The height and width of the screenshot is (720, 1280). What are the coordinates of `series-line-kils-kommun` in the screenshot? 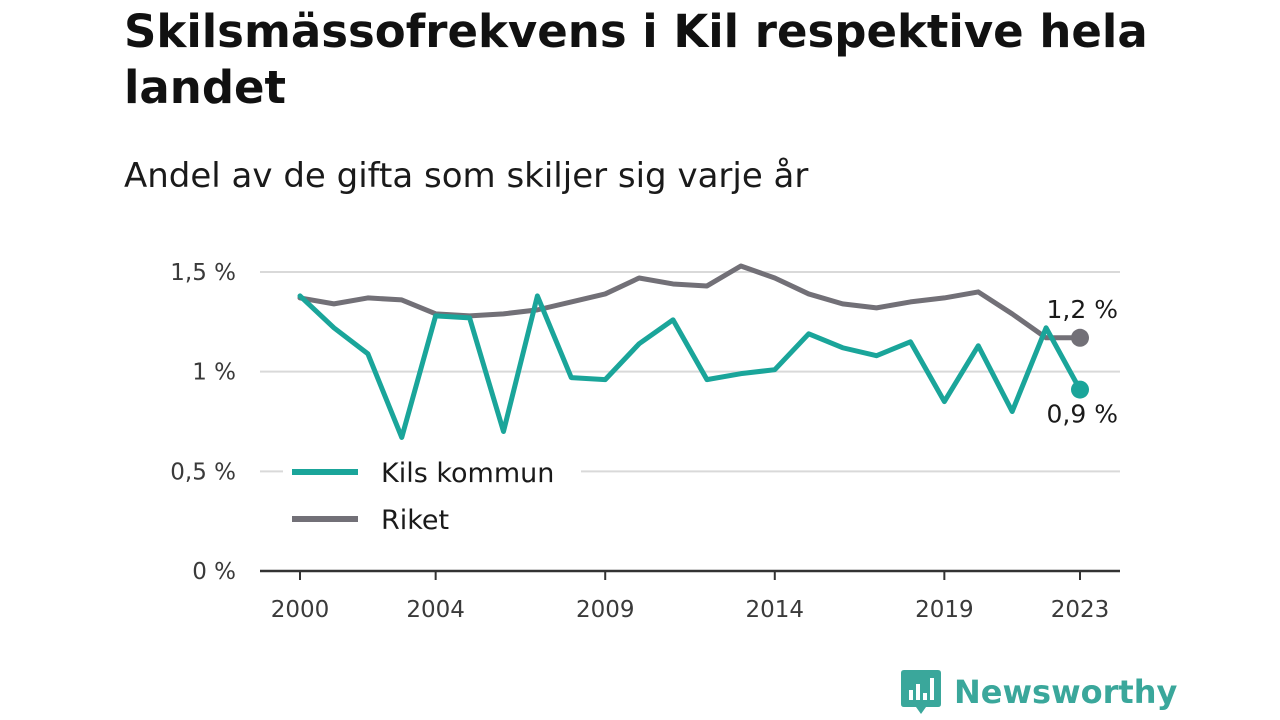 It's located at (690, 366).